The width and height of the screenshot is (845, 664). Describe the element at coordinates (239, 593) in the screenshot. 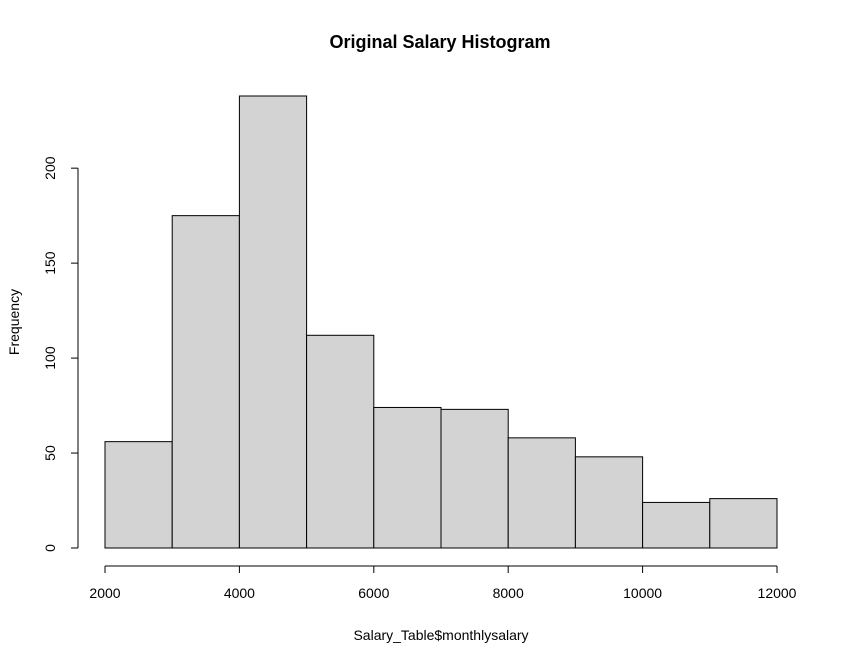

I see `x-tick-label-1: 4000` at that location.